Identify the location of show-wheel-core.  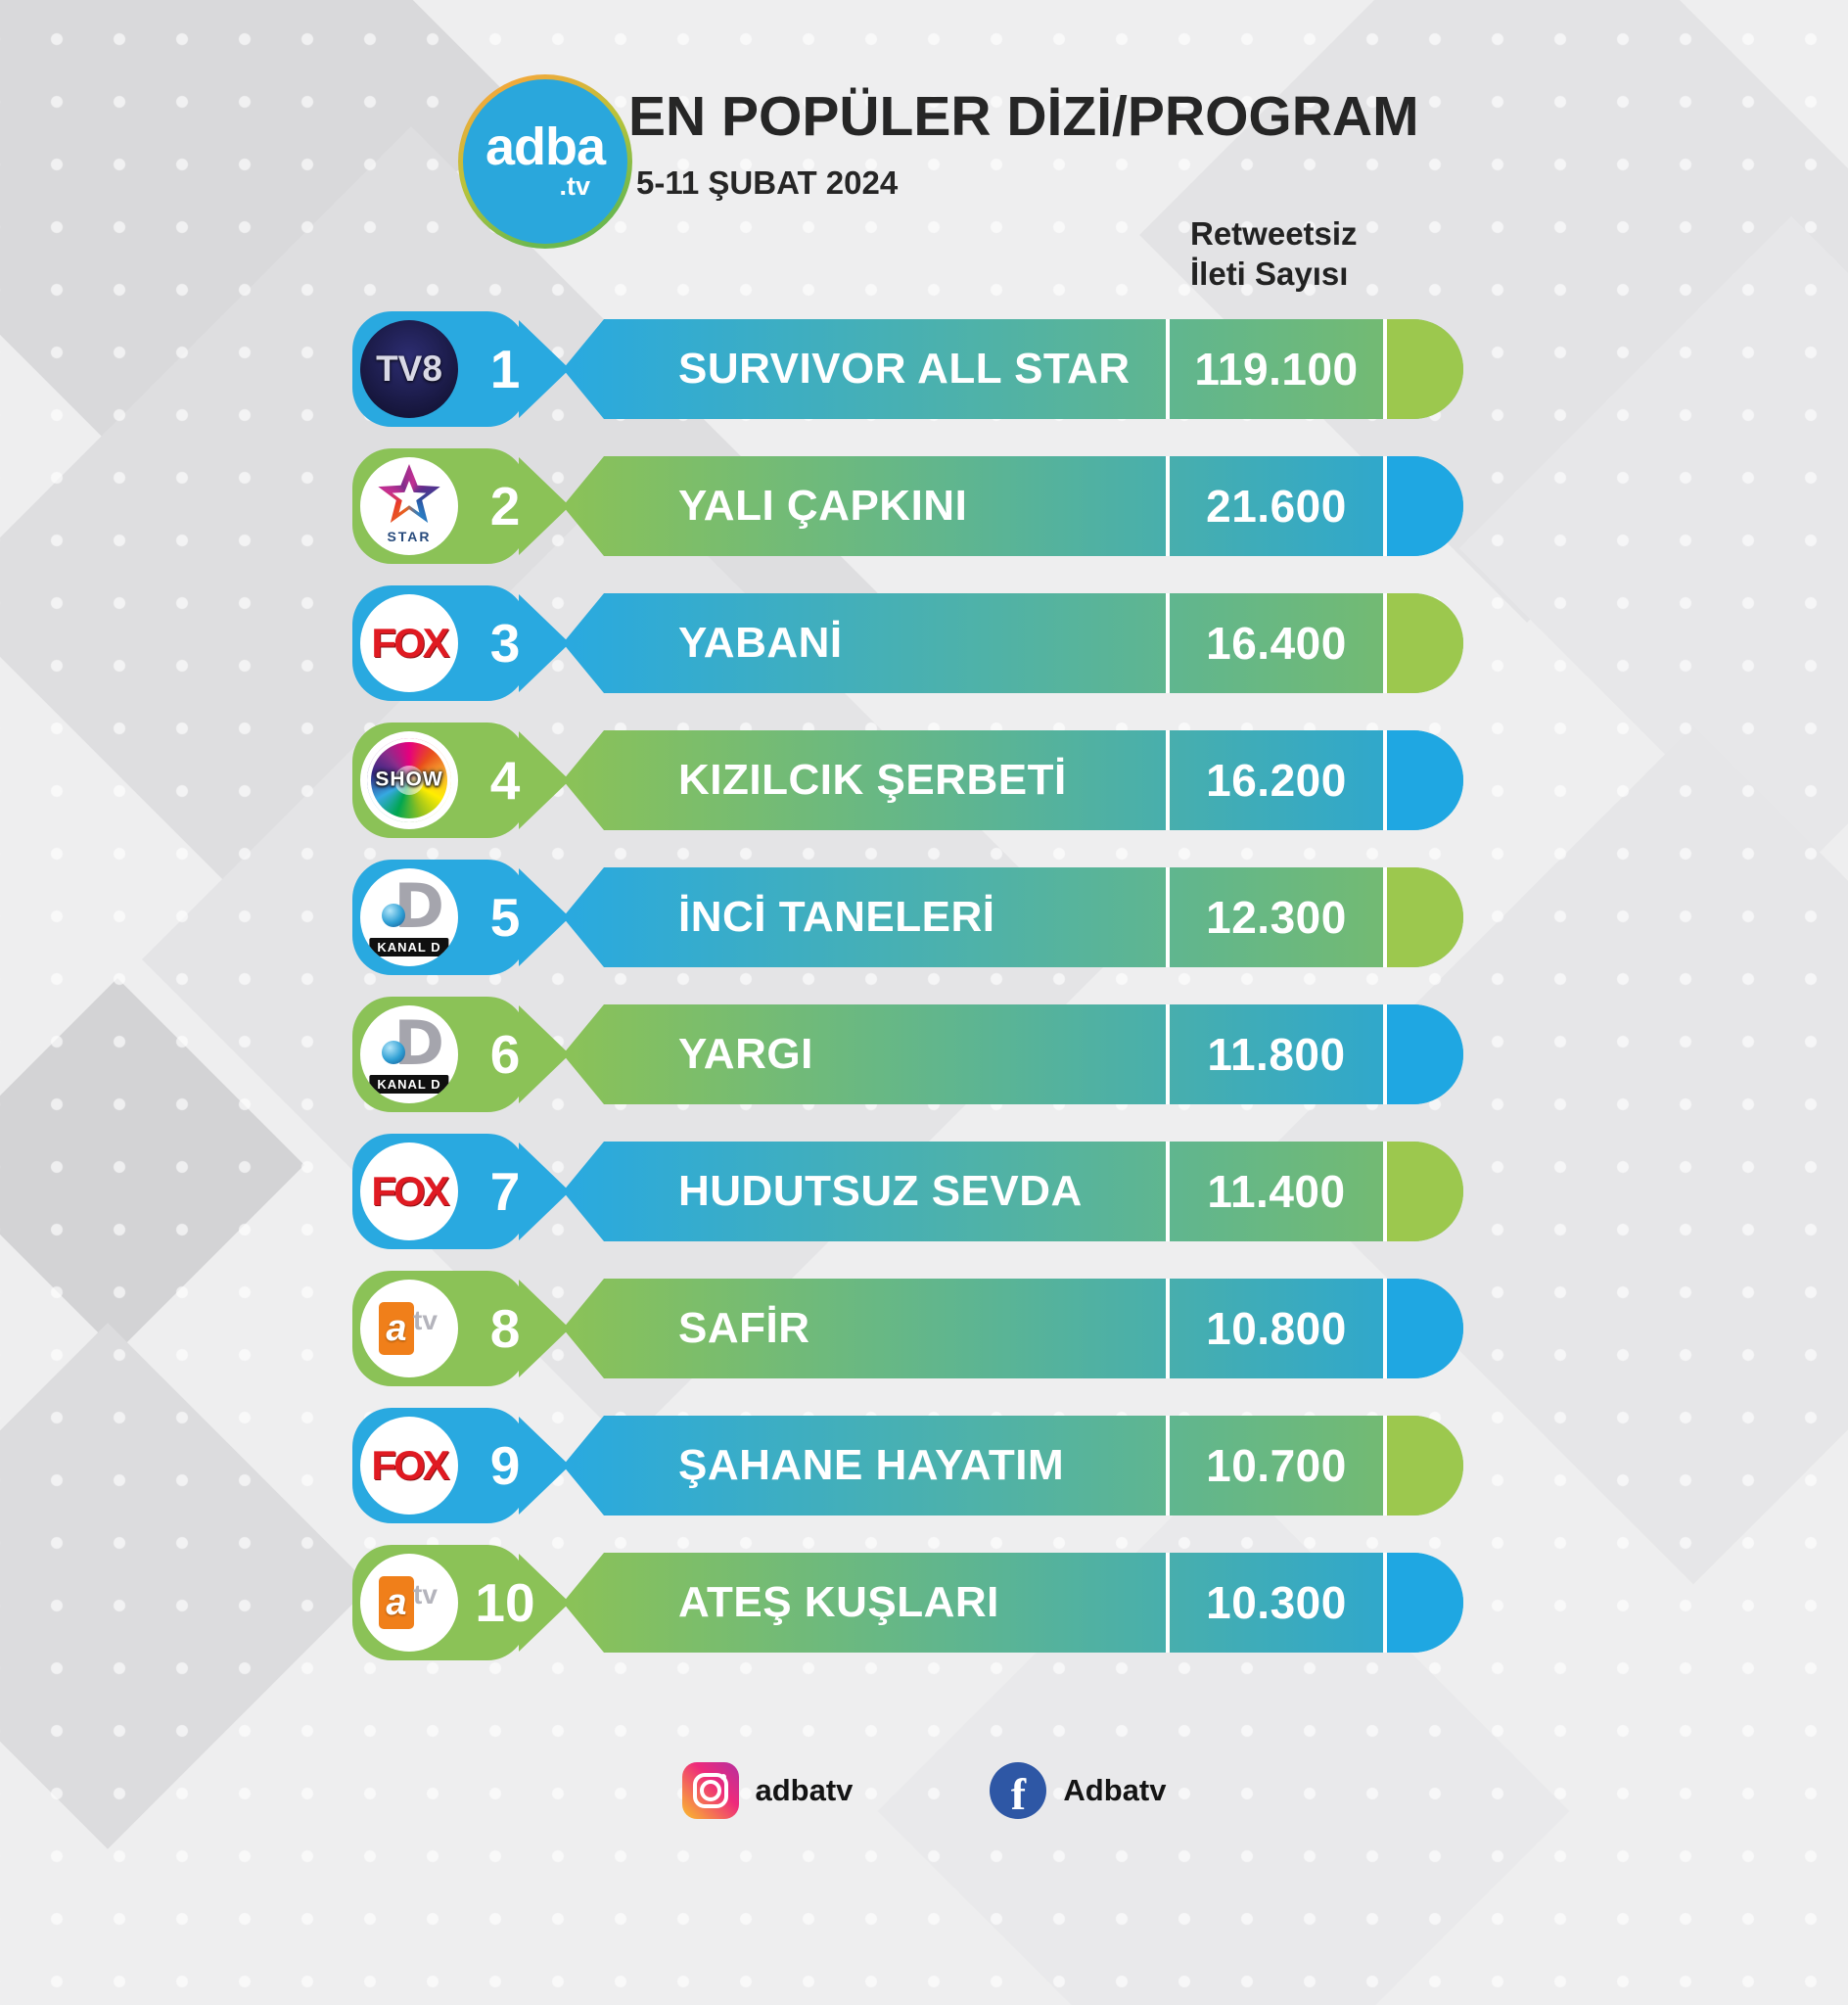
(409, 780).